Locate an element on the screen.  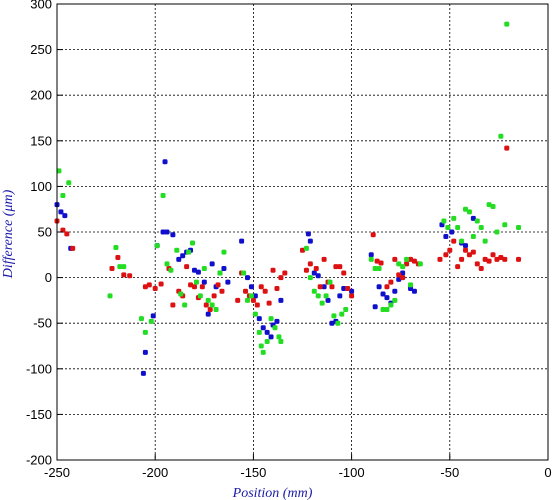
y-tick-label: 200 is located at coordinates (41, 95).